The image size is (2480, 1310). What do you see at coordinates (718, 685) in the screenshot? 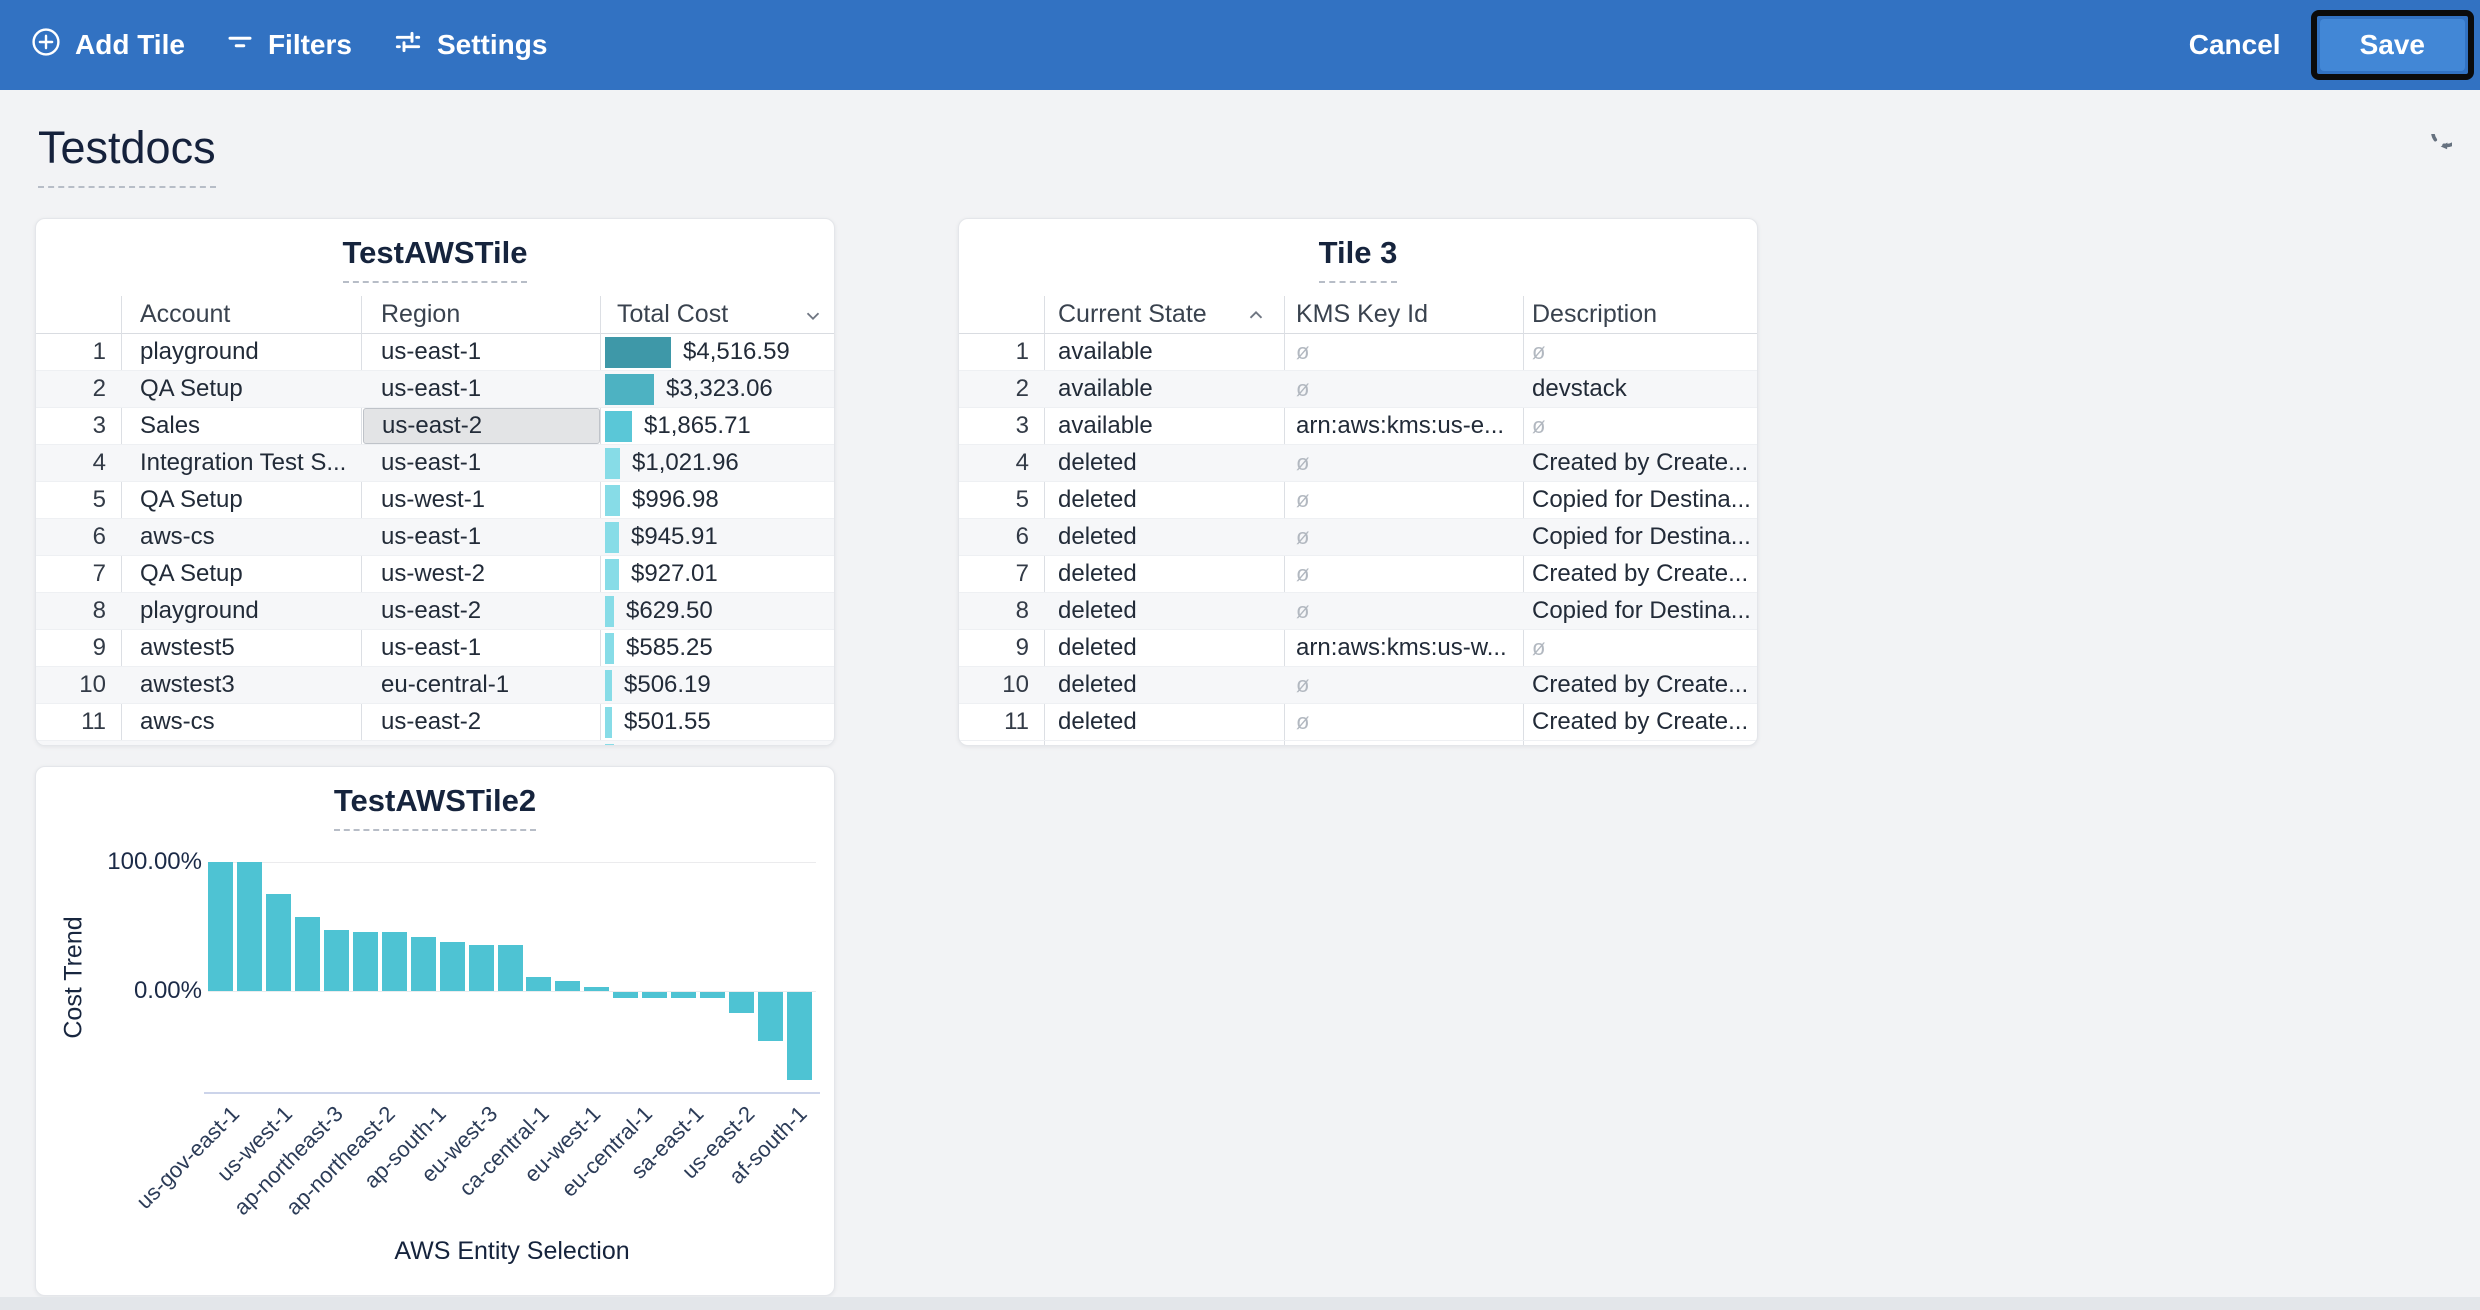
I see `cell-total-cost: $506.19` at bounding box center [718, 685].